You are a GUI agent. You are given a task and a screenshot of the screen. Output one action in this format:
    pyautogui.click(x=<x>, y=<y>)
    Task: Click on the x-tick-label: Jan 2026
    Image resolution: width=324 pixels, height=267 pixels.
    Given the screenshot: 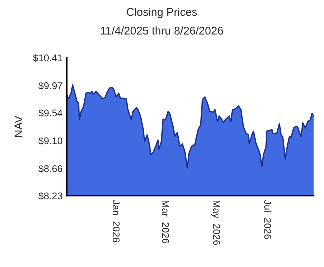 What is the action you would take?
    pyautogui.click(x=116, y=221)
    